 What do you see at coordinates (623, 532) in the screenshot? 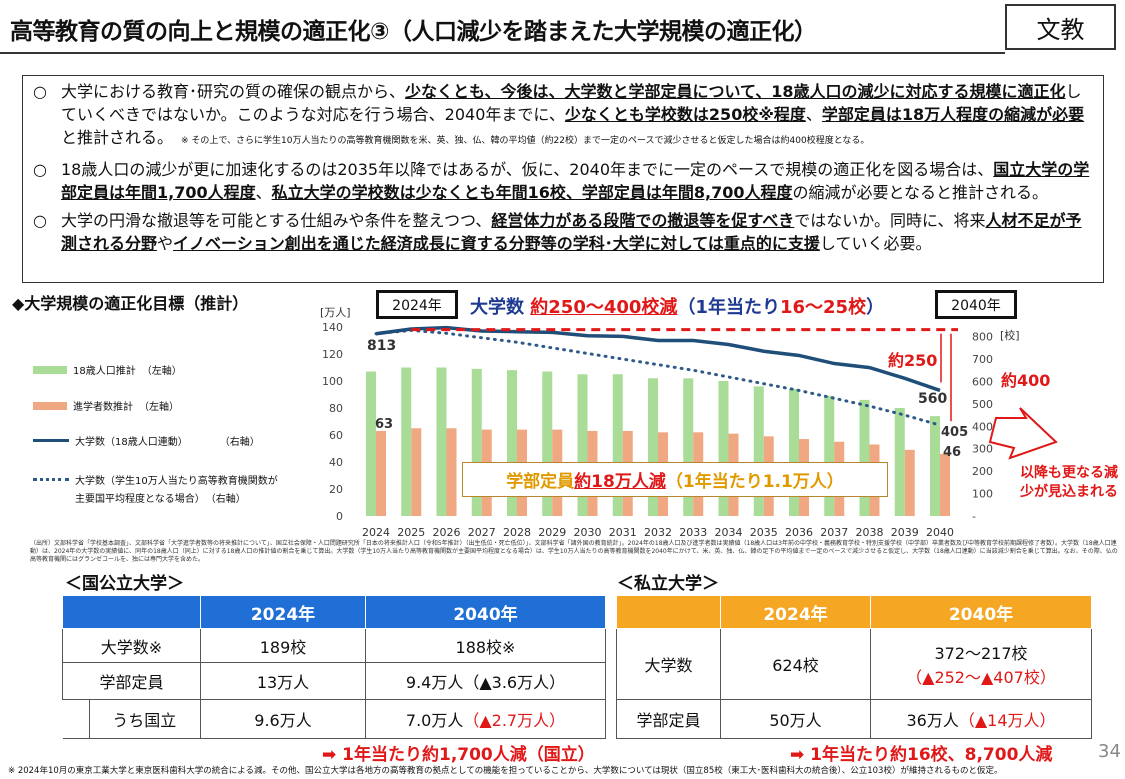
I see `x-axis-tick: 2031` at bounding box center [623, 532].